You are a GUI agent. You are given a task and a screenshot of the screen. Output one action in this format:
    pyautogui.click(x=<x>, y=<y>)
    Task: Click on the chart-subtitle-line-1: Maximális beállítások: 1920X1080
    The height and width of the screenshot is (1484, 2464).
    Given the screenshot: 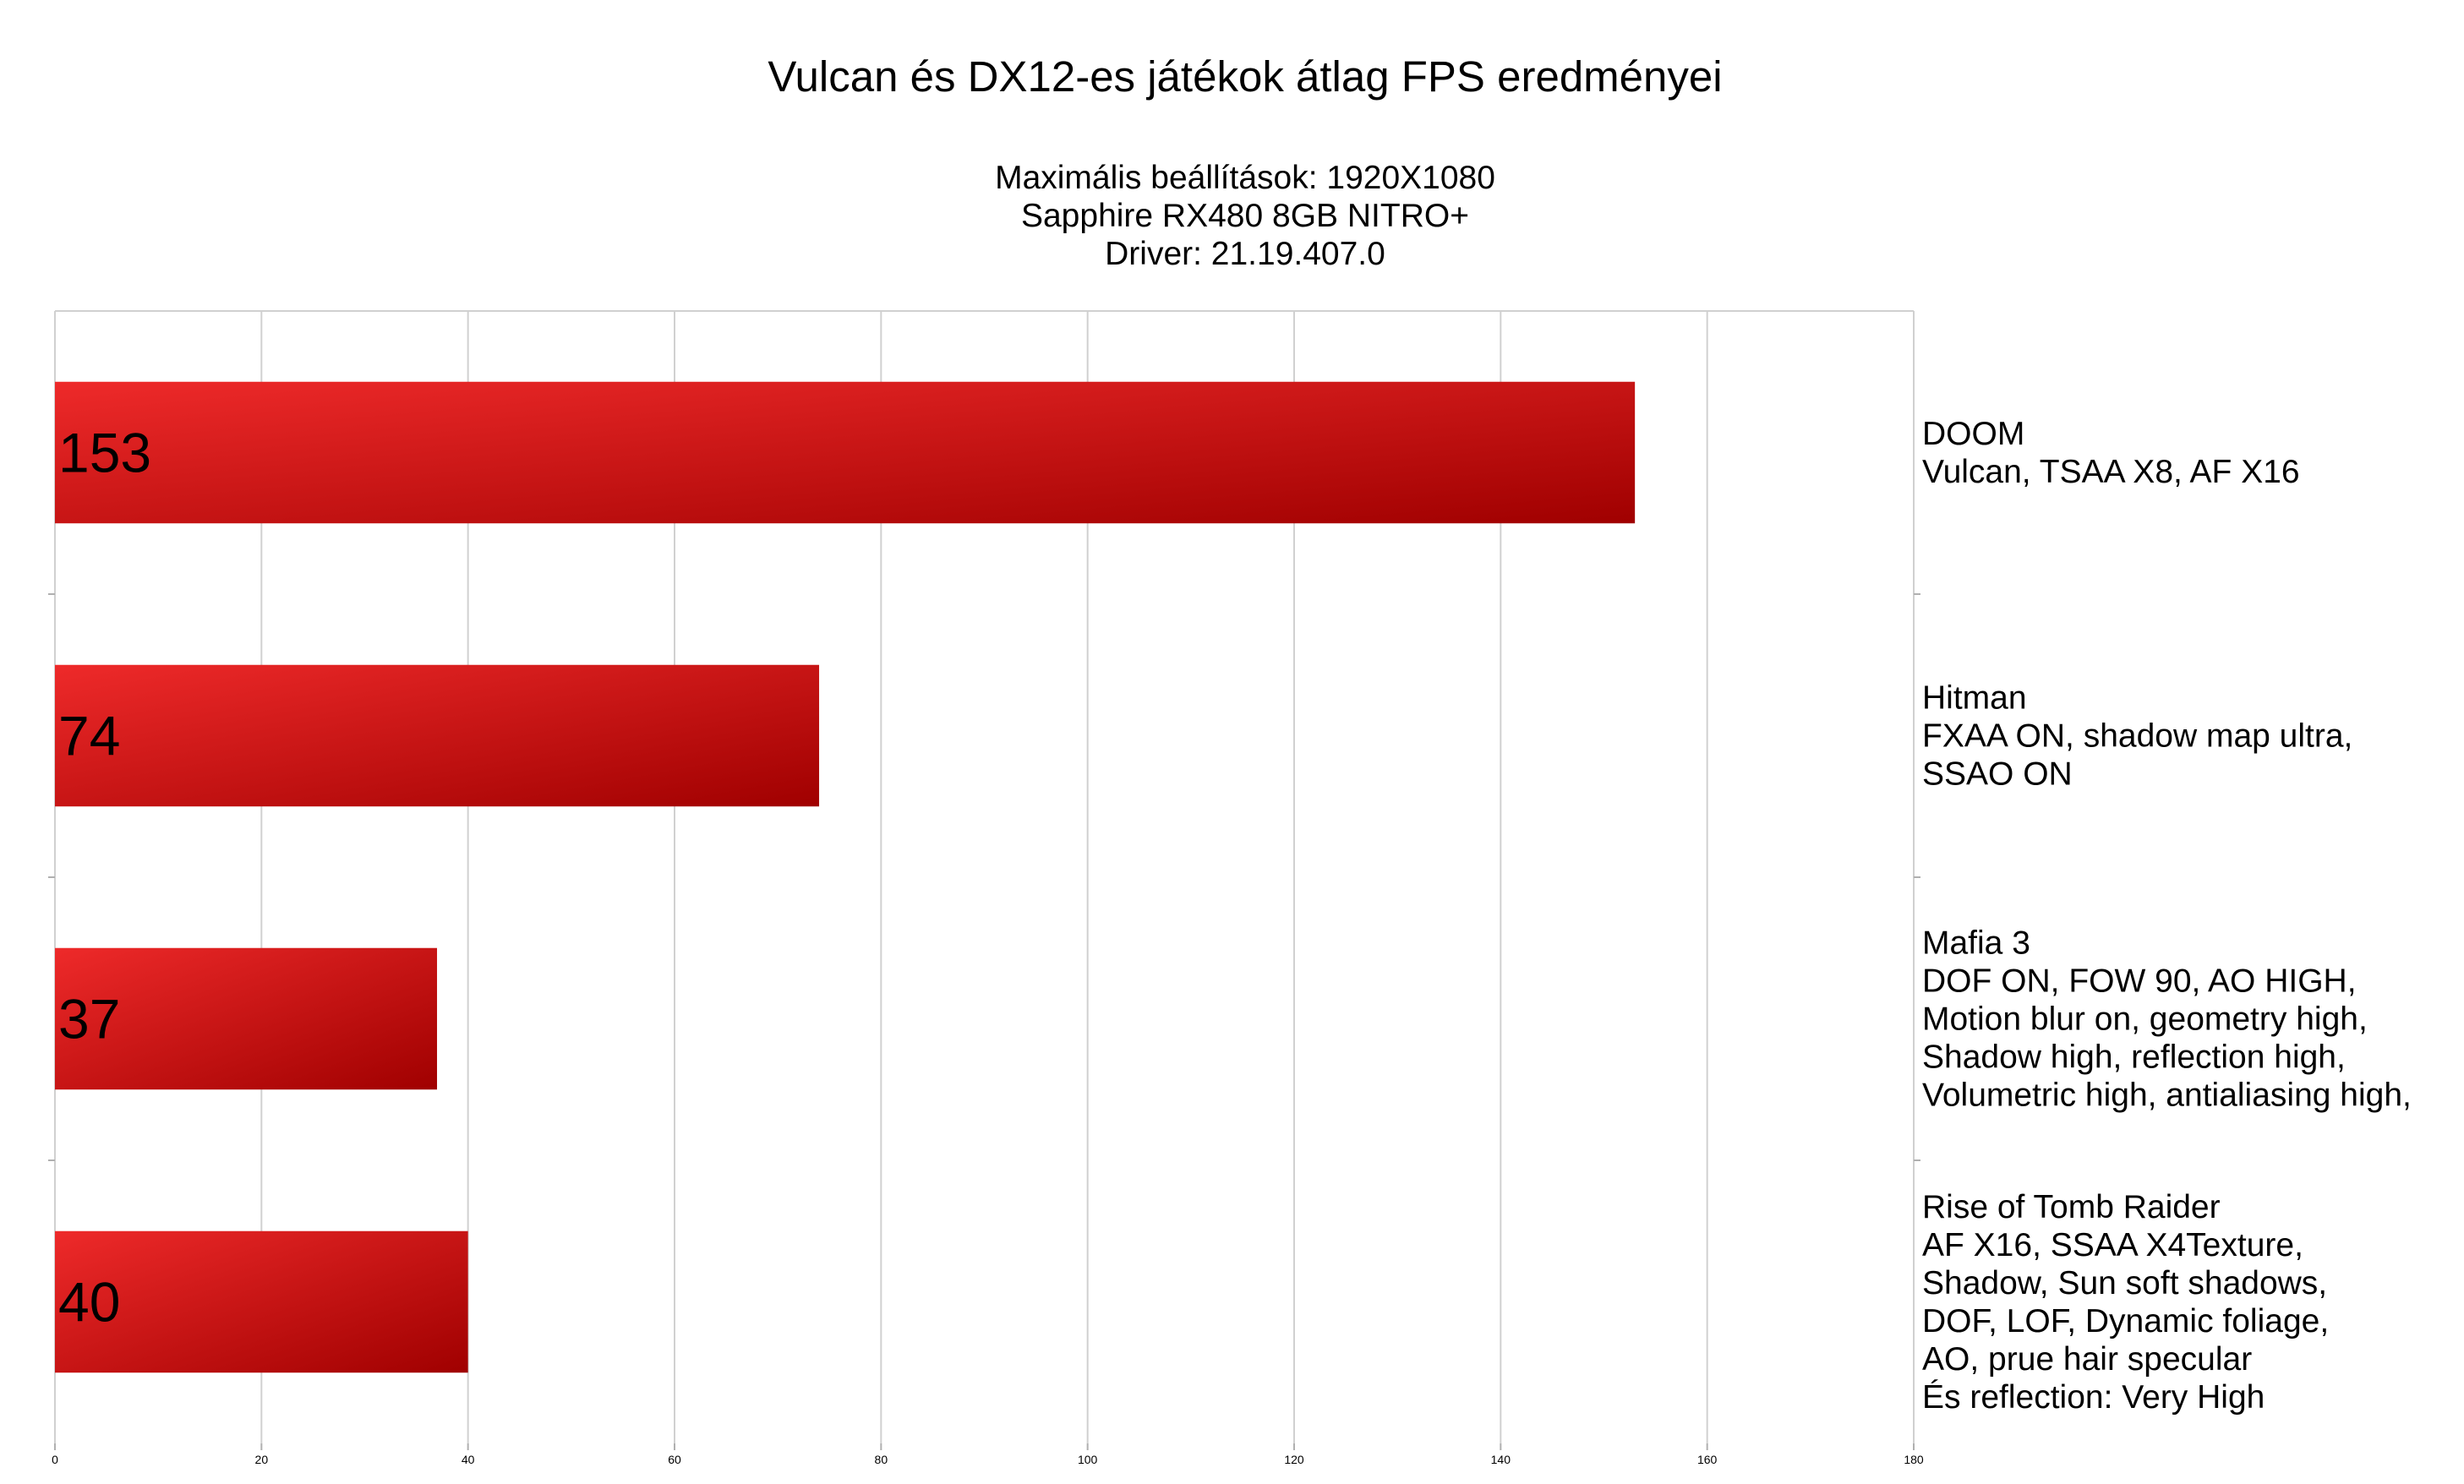 What is the action you would take?
    pyautogui.click(x=1245, y=178)
    